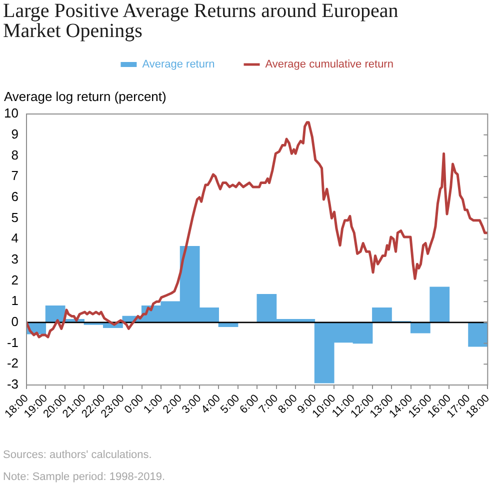 This screenshot has height=497, width=500. What do you see at coordinates (14, 280) in the screenshot?
I see `y-tick-label: 2` at bounding box center [14, 280].